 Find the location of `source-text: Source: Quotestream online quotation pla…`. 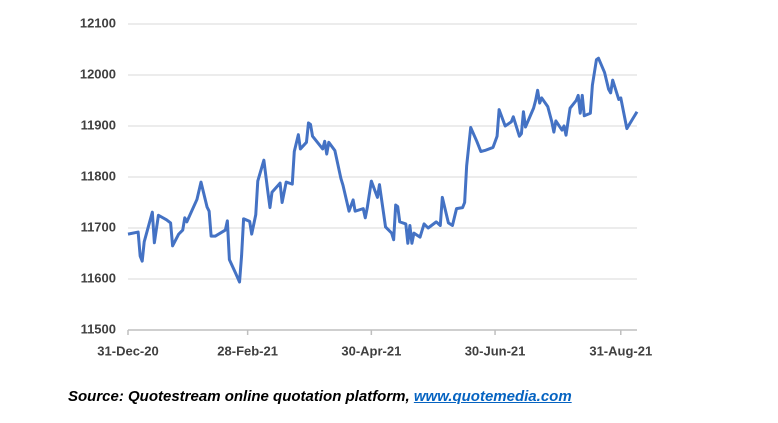

source-text: Source: Quotestream online quotation pla… is located at coordinates (241, 396).